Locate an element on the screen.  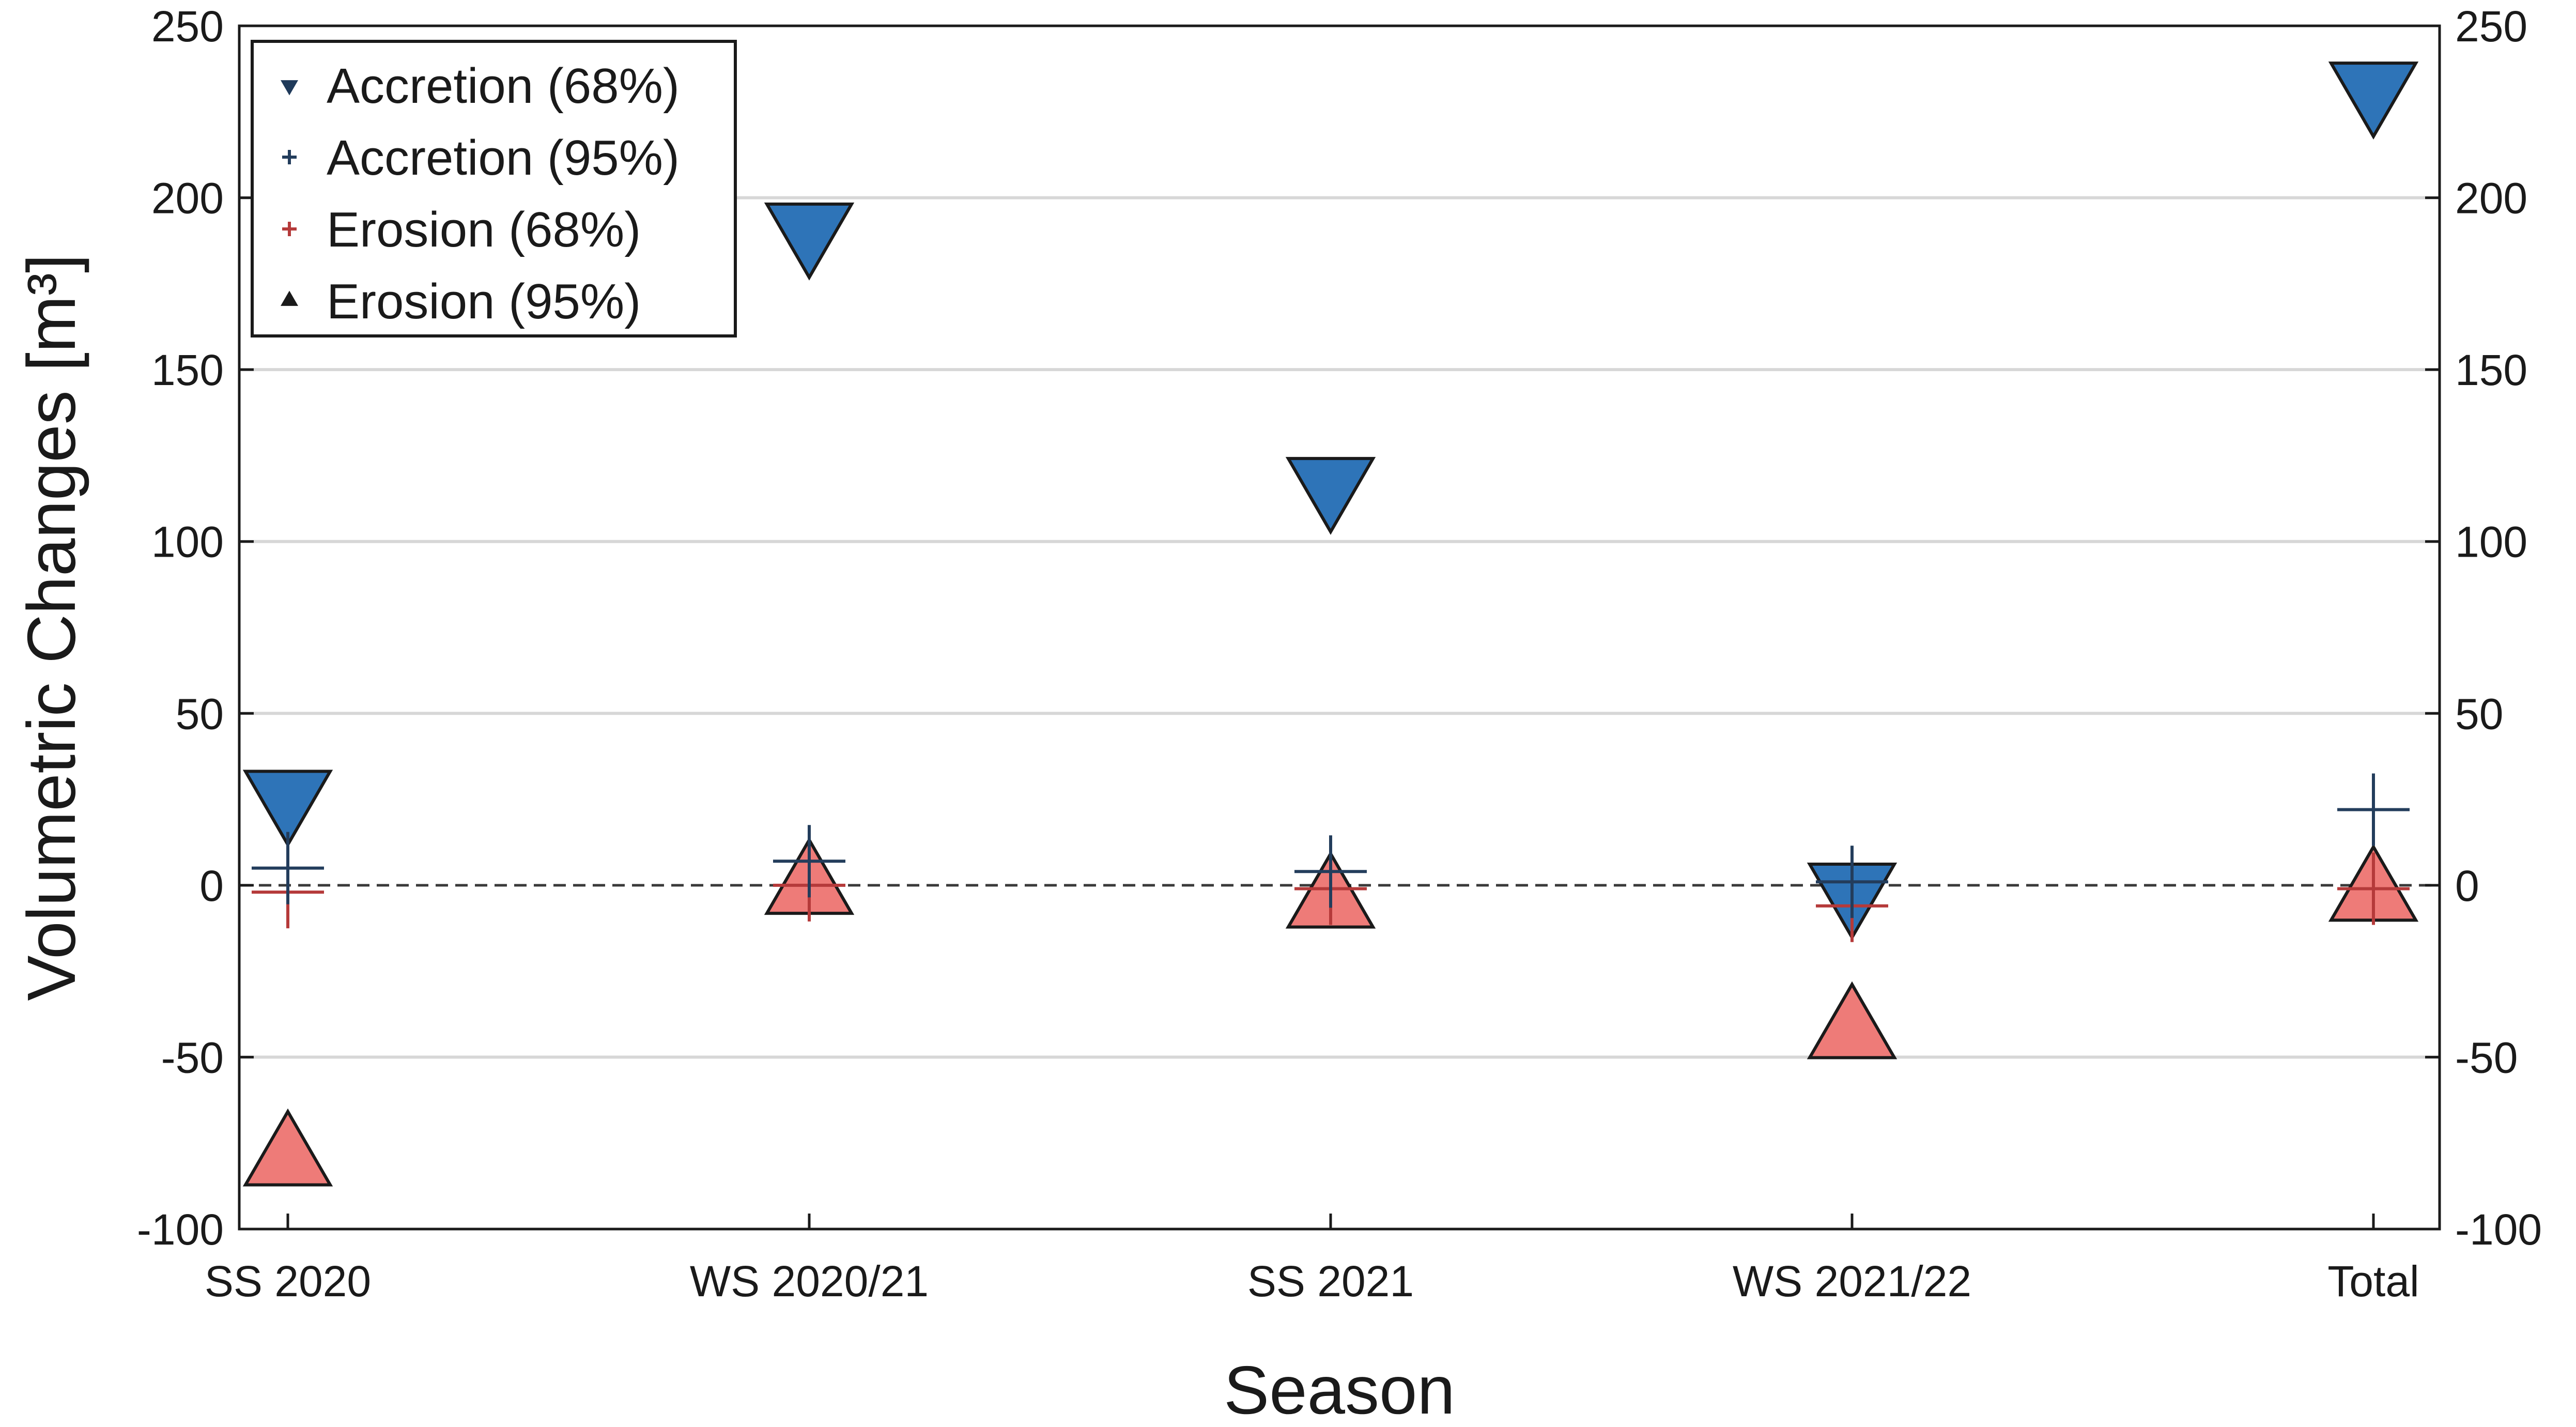
x-tick-label: Total is located at coordinates (2373, 1281).